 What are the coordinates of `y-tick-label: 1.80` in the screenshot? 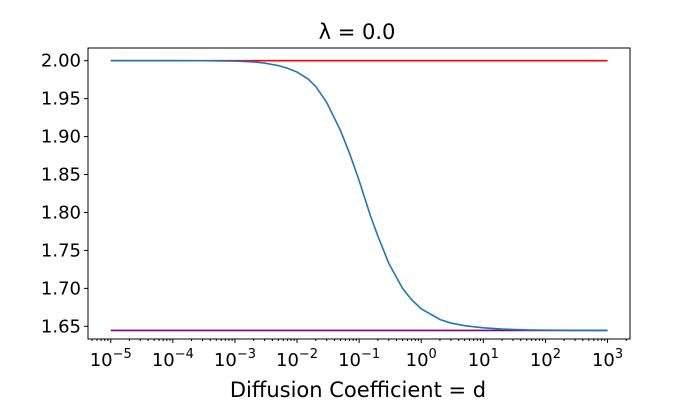 It's located at (61, 212).